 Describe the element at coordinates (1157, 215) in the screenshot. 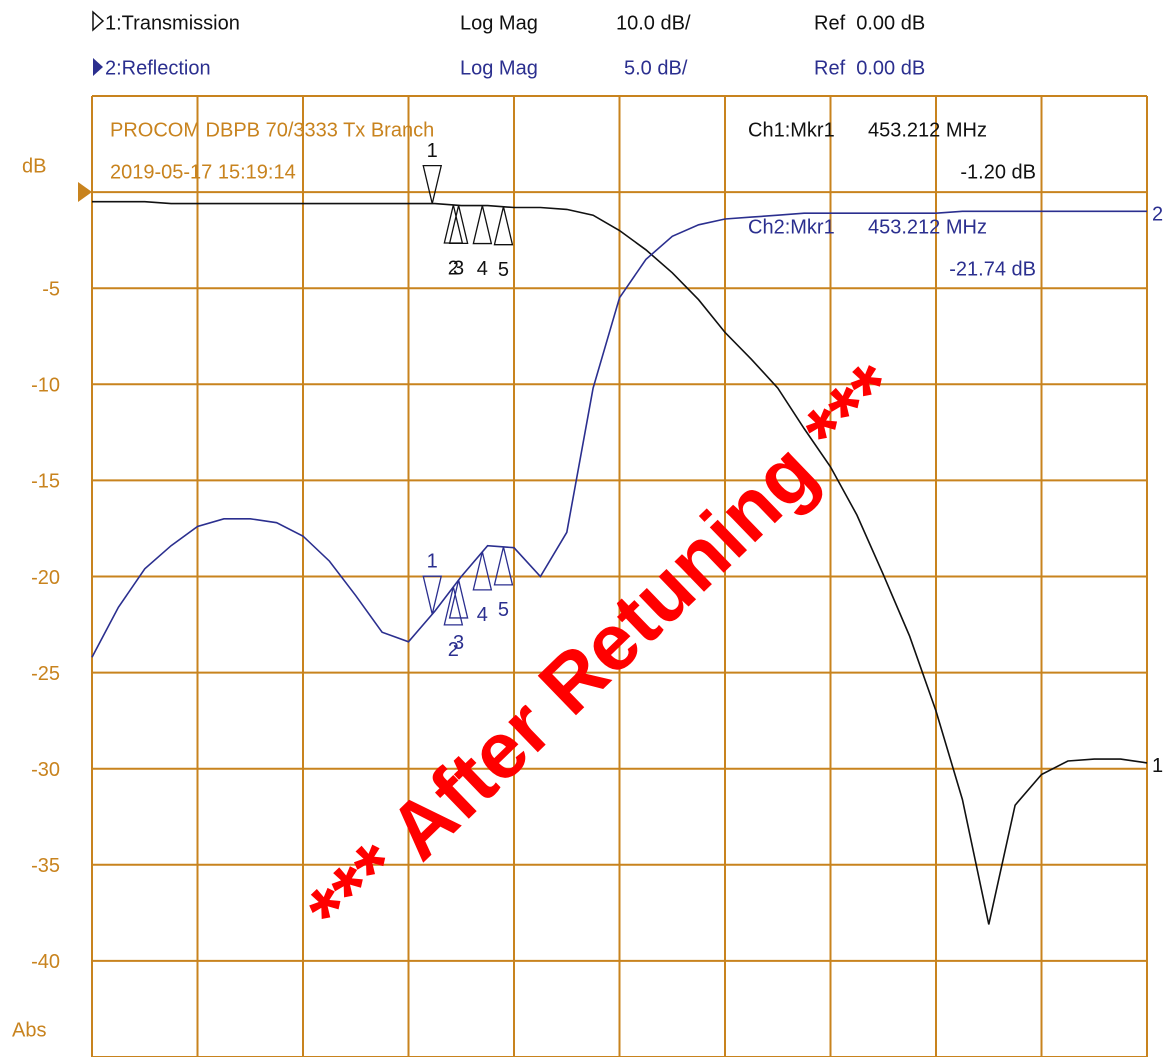

I see `trace-label: 2` at that location.